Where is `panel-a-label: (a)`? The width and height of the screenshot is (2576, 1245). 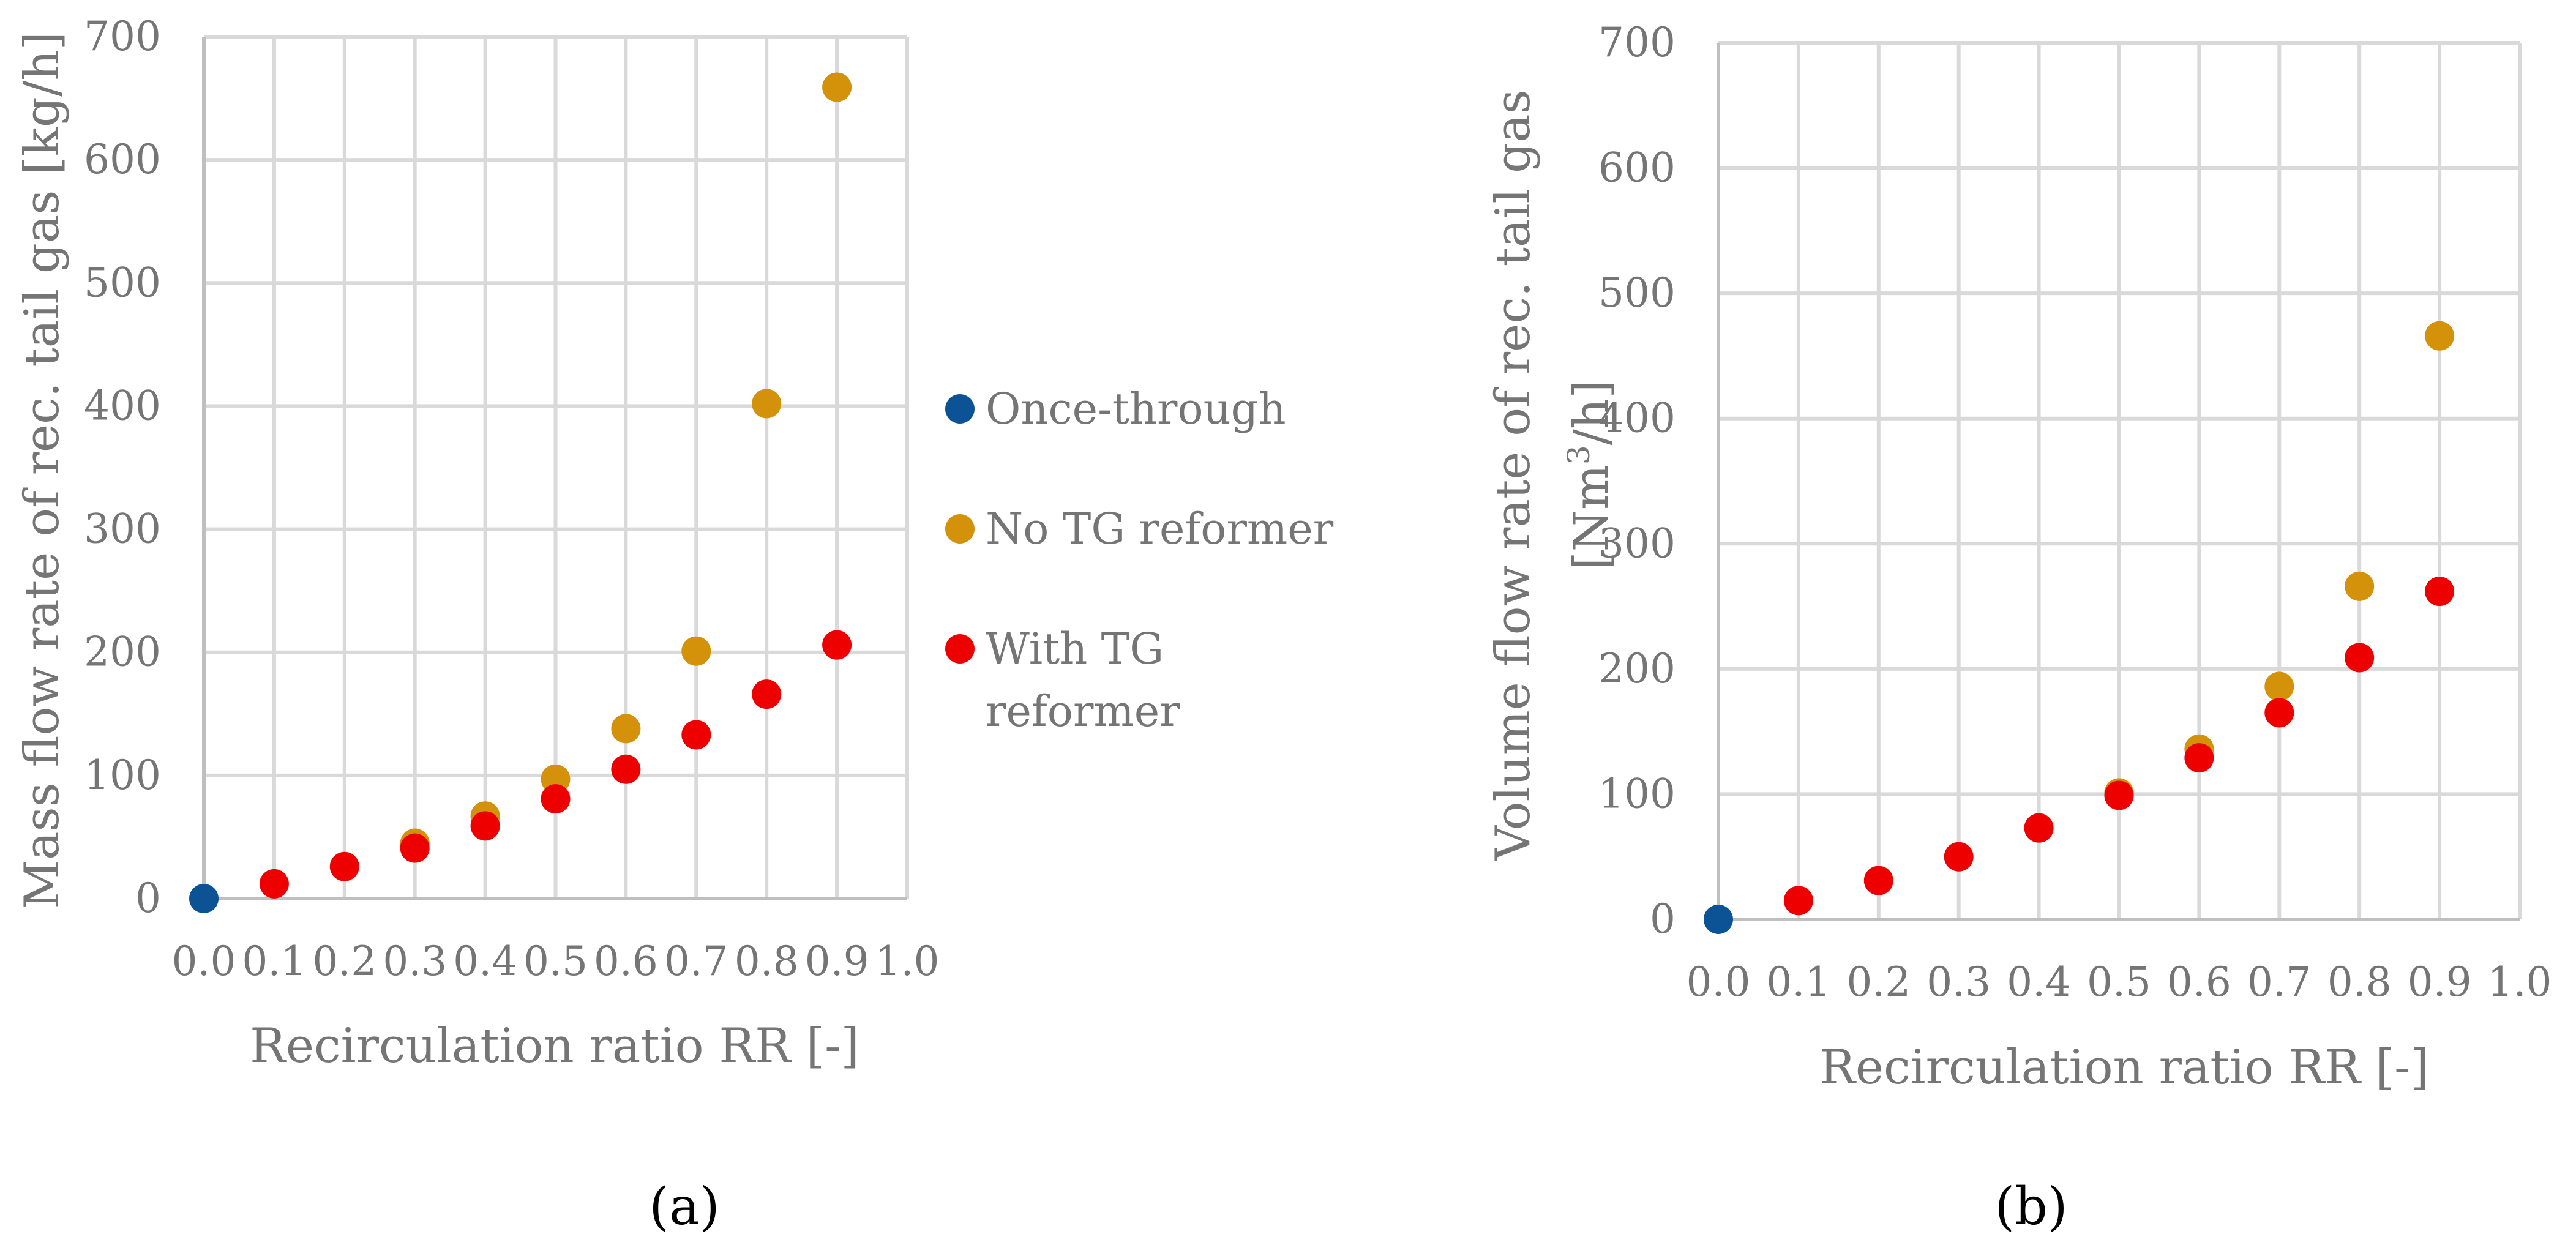
panel-a-label: (a) is located at coordinates (684, 1206).